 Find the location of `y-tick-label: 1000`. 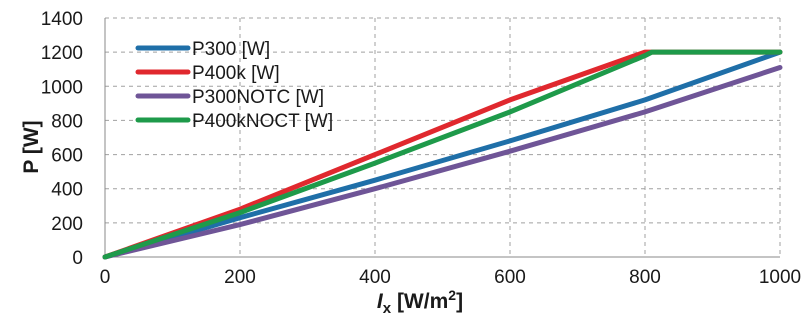

y-tick-label: 1000 is located at coordinates (62, 87).